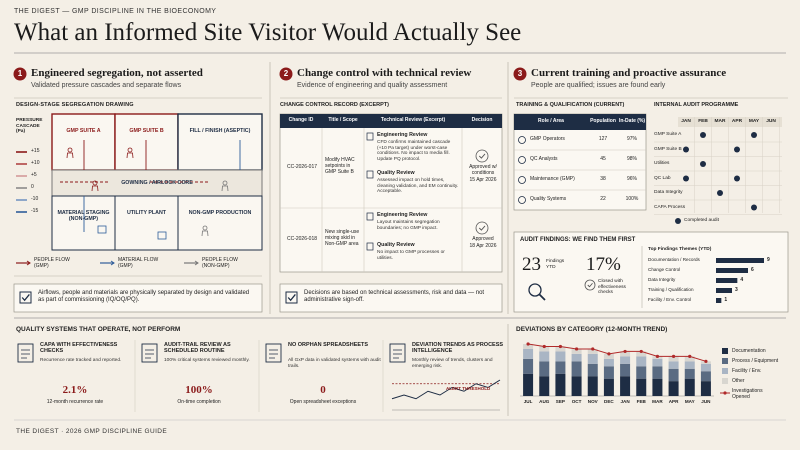 The height and width of the screenshot is (450, 800). I want to click on role-label: GMP Operators, so click(547, 139).